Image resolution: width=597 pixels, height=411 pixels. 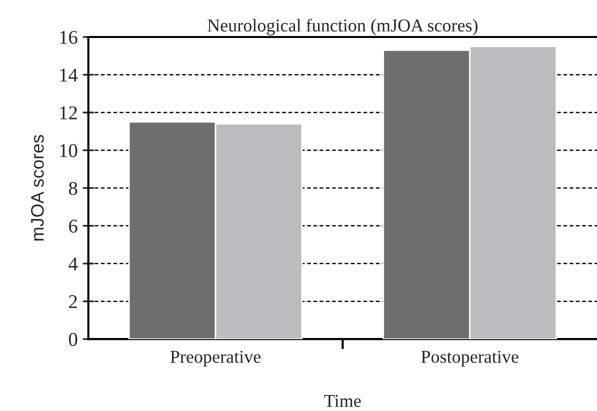 I want to click on y-tick-label: 6, so click(x=73, y=226).